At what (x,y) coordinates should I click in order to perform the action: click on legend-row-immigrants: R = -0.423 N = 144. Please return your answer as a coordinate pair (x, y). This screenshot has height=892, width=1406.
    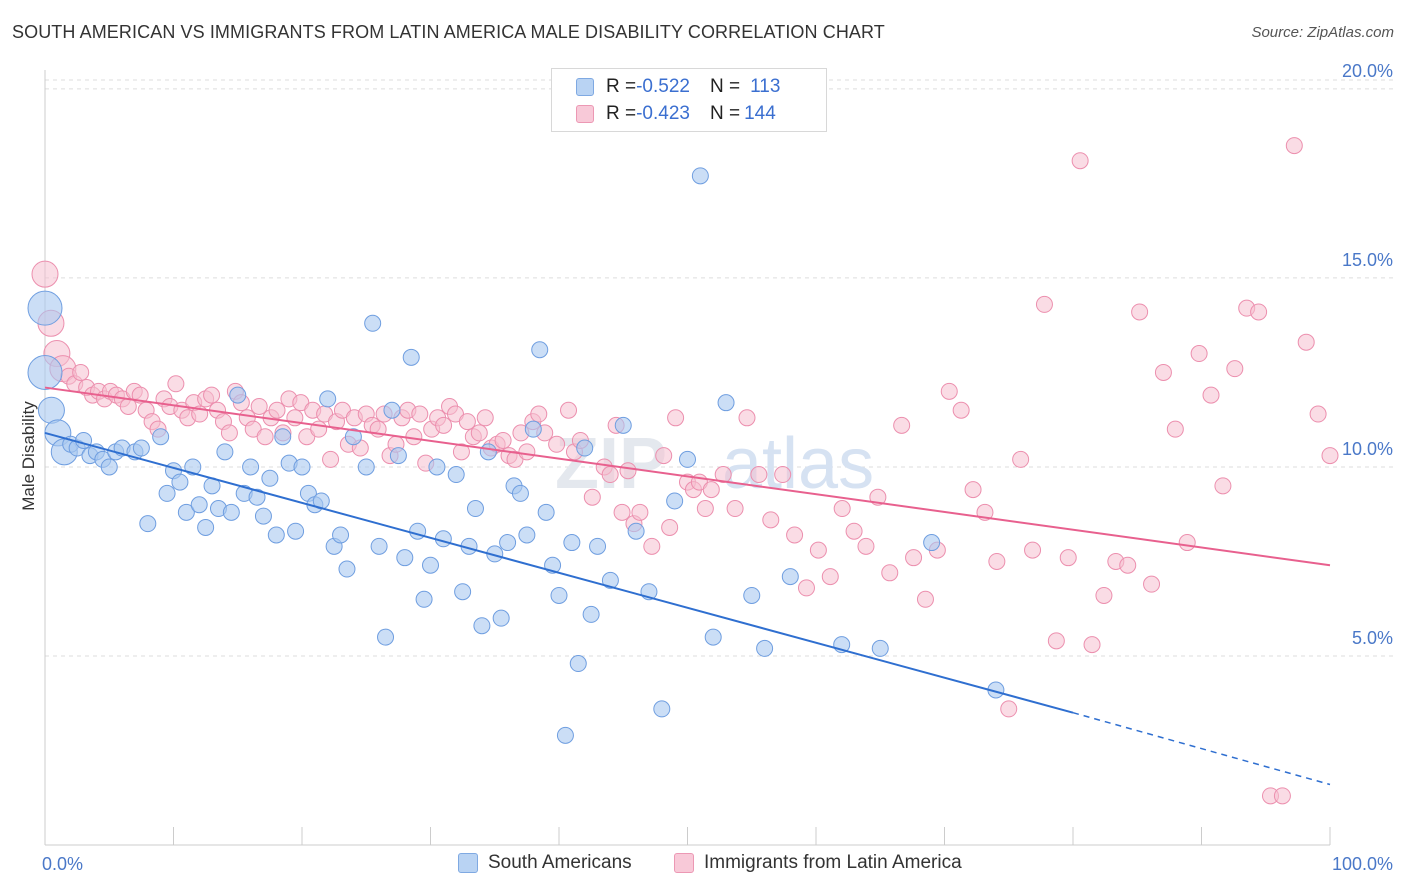
    Looking at the image, I should click on (676, 114).